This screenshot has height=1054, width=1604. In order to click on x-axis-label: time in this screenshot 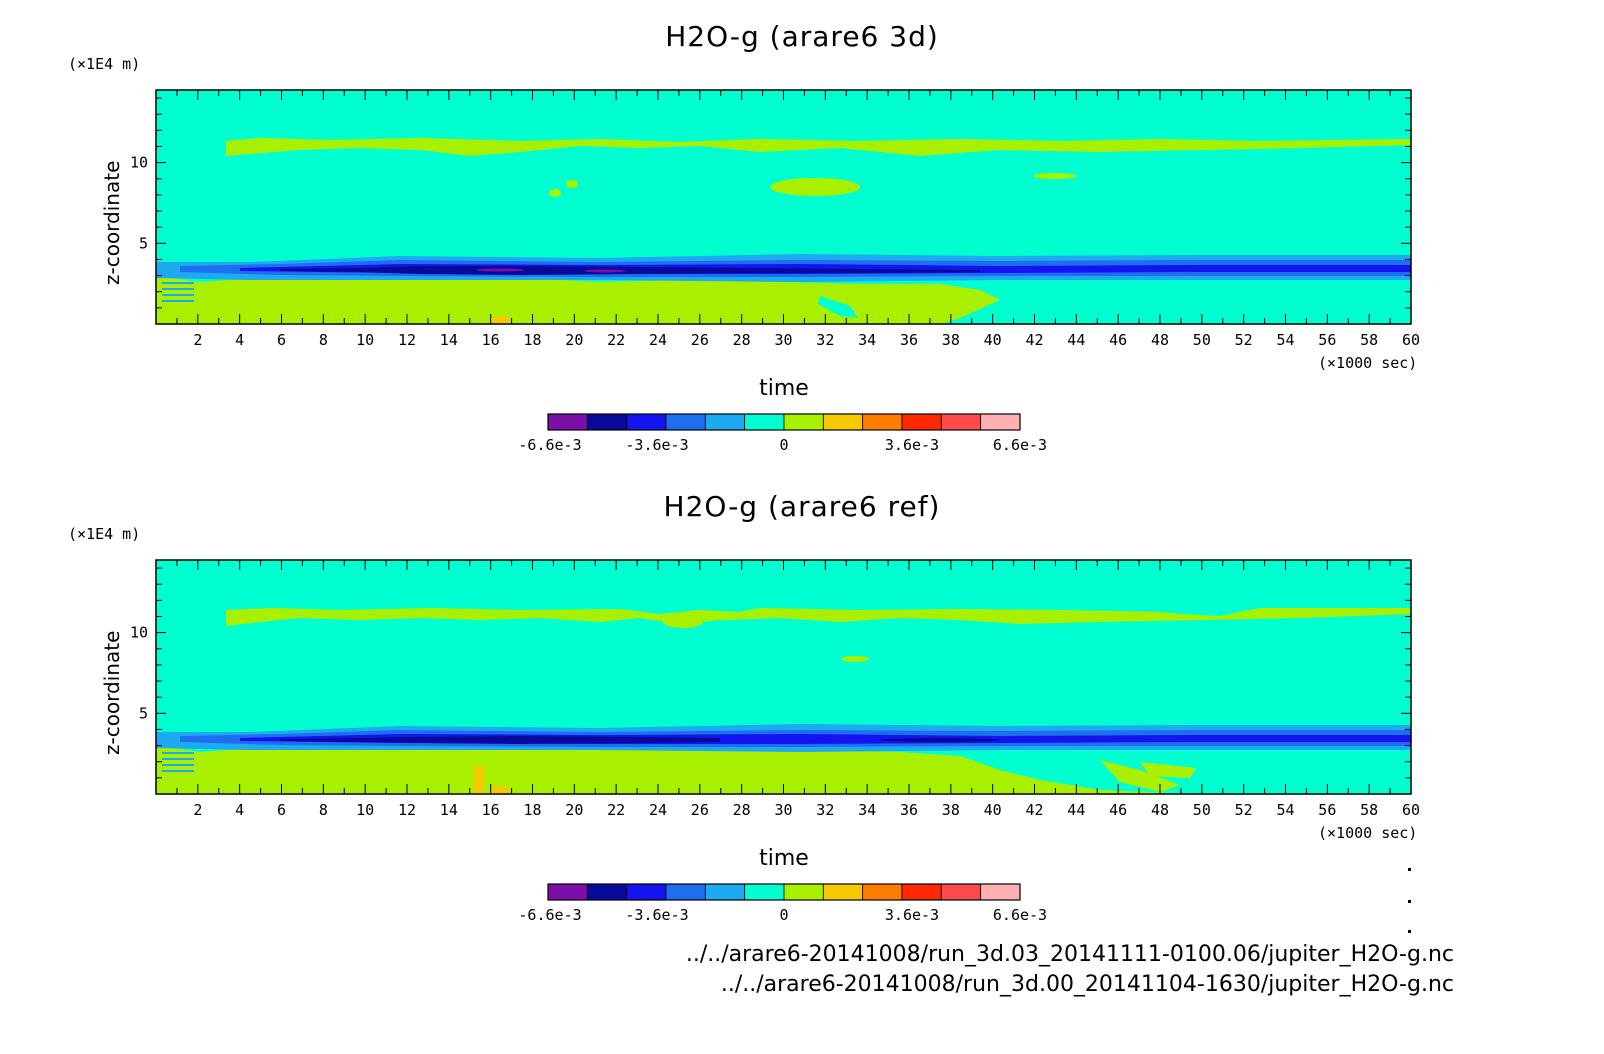, I will do `click(784, 388)`.